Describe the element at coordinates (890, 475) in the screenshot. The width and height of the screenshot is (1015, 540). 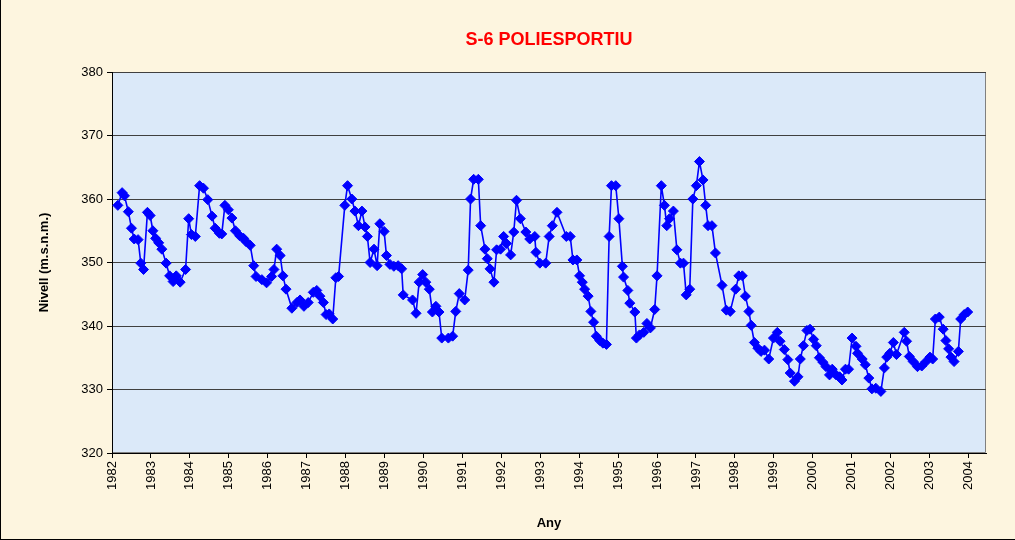
I see `x-tick-label: 2002` at that location.